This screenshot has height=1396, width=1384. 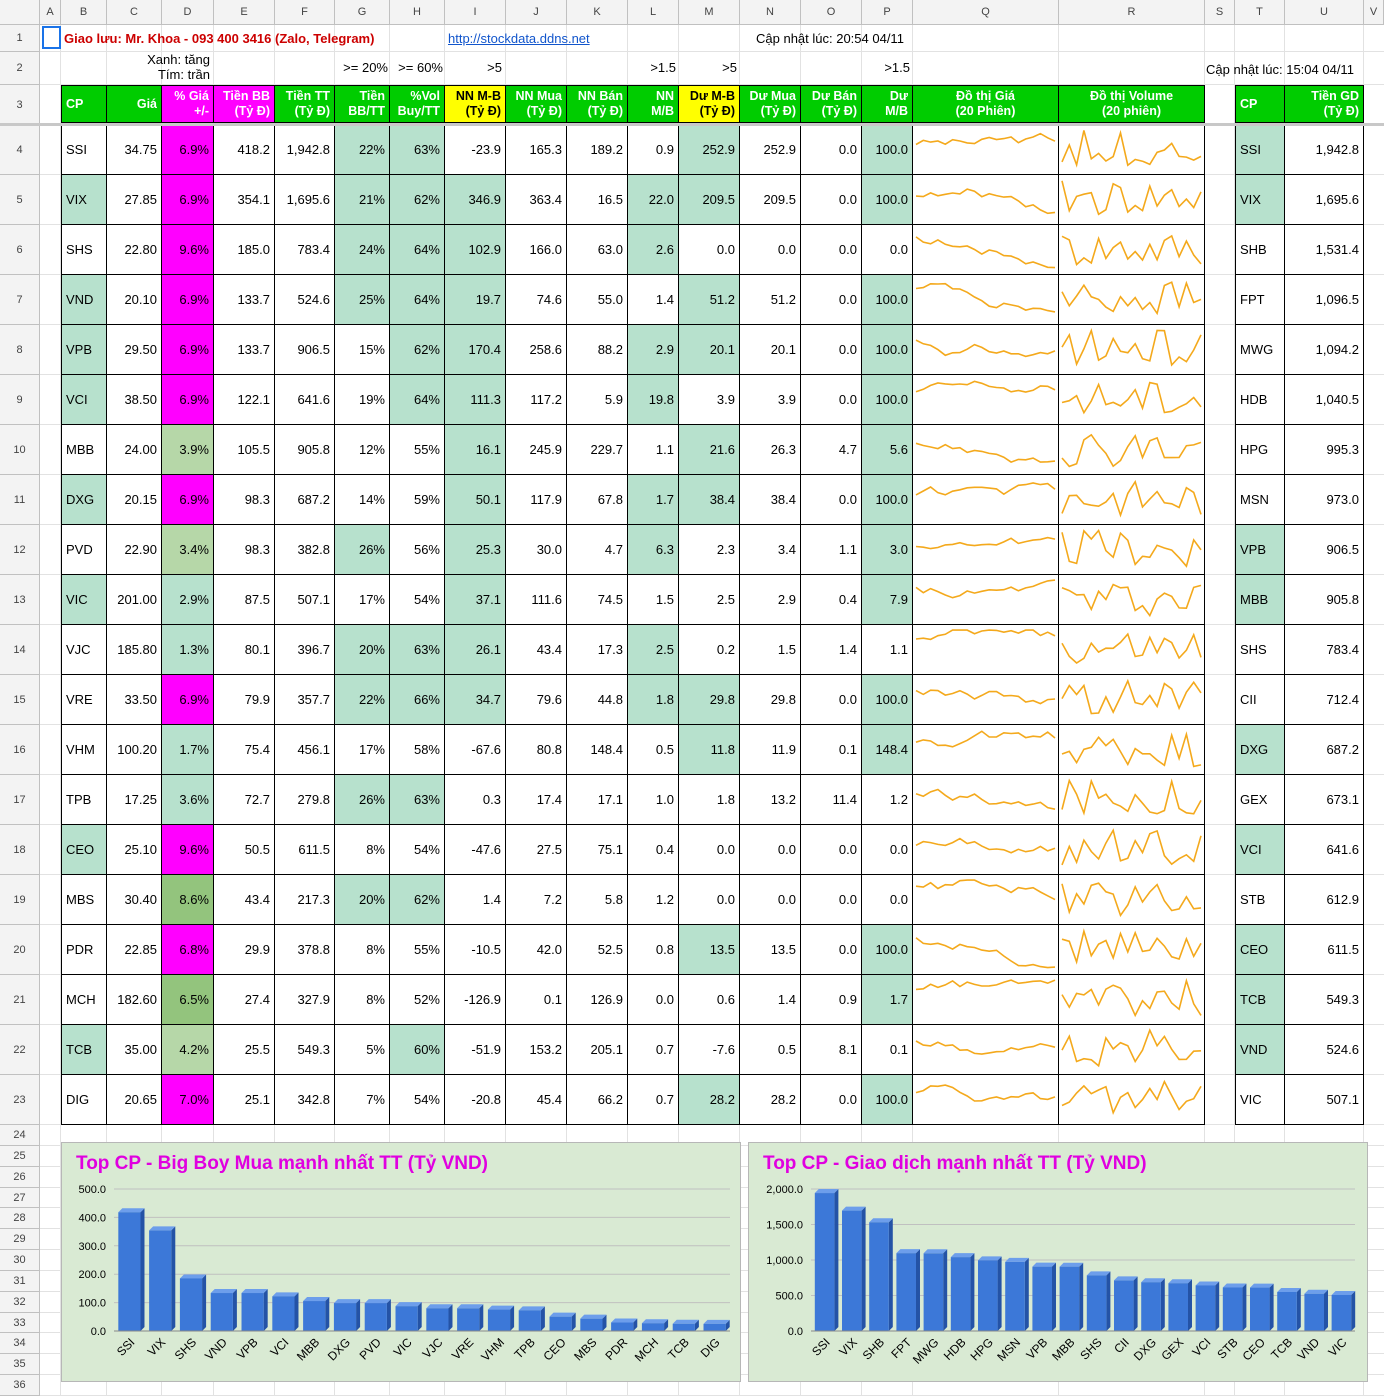 What do you see at coordinates (770, 200) in the screenshot?
I see `cell-du-mua-vix: 209.5` at bounding box center [770, 200].